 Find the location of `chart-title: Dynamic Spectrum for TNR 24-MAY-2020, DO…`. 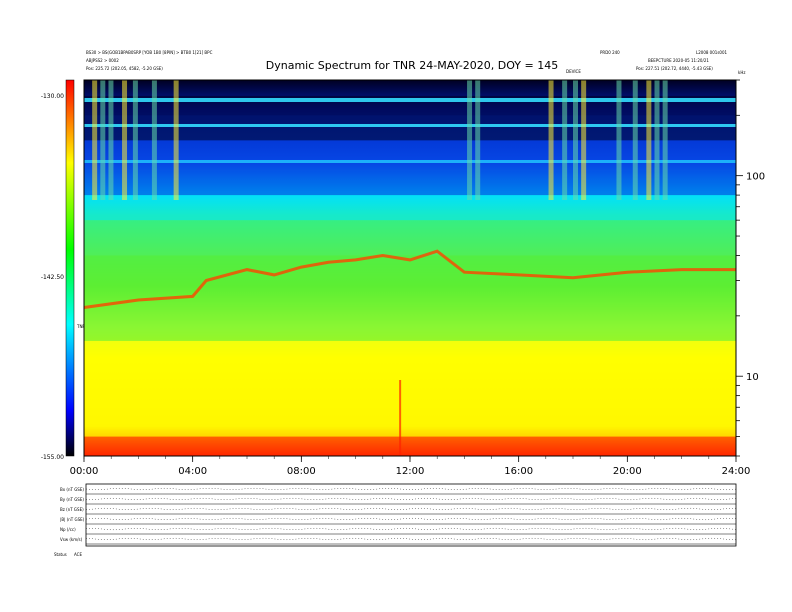

chart-title: Dynamic Spectrum for TNR 24-MAY-2020, DO… is located at coordinates (412, 65).